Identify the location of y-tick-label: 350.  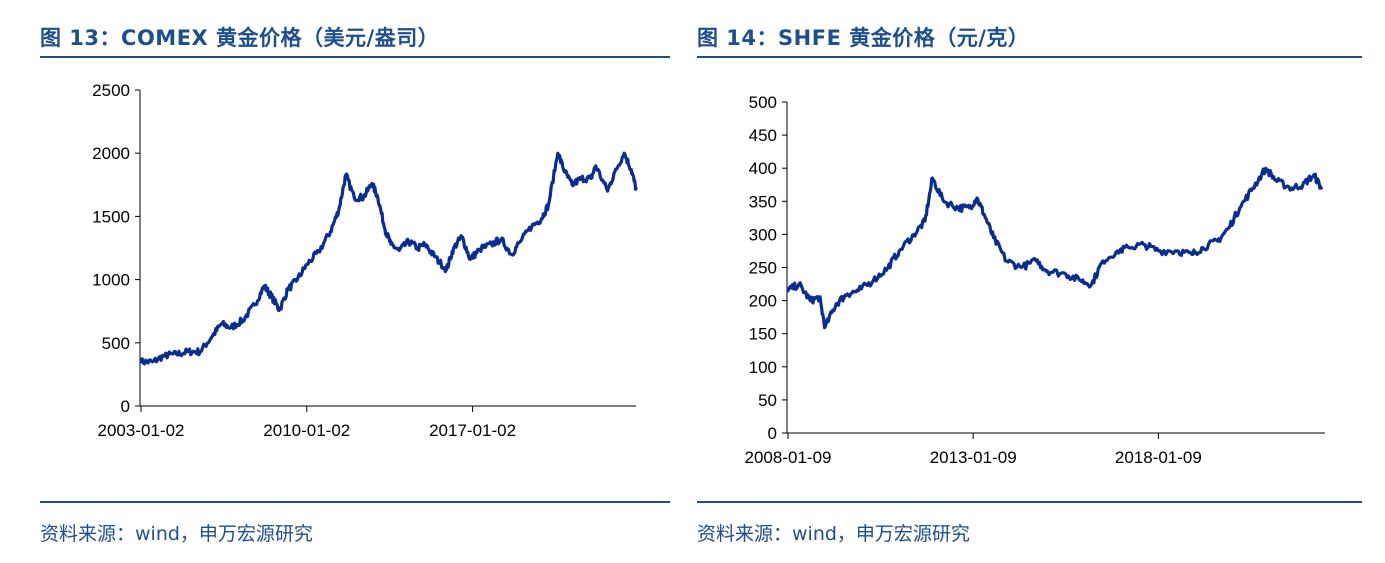
(763, 201).